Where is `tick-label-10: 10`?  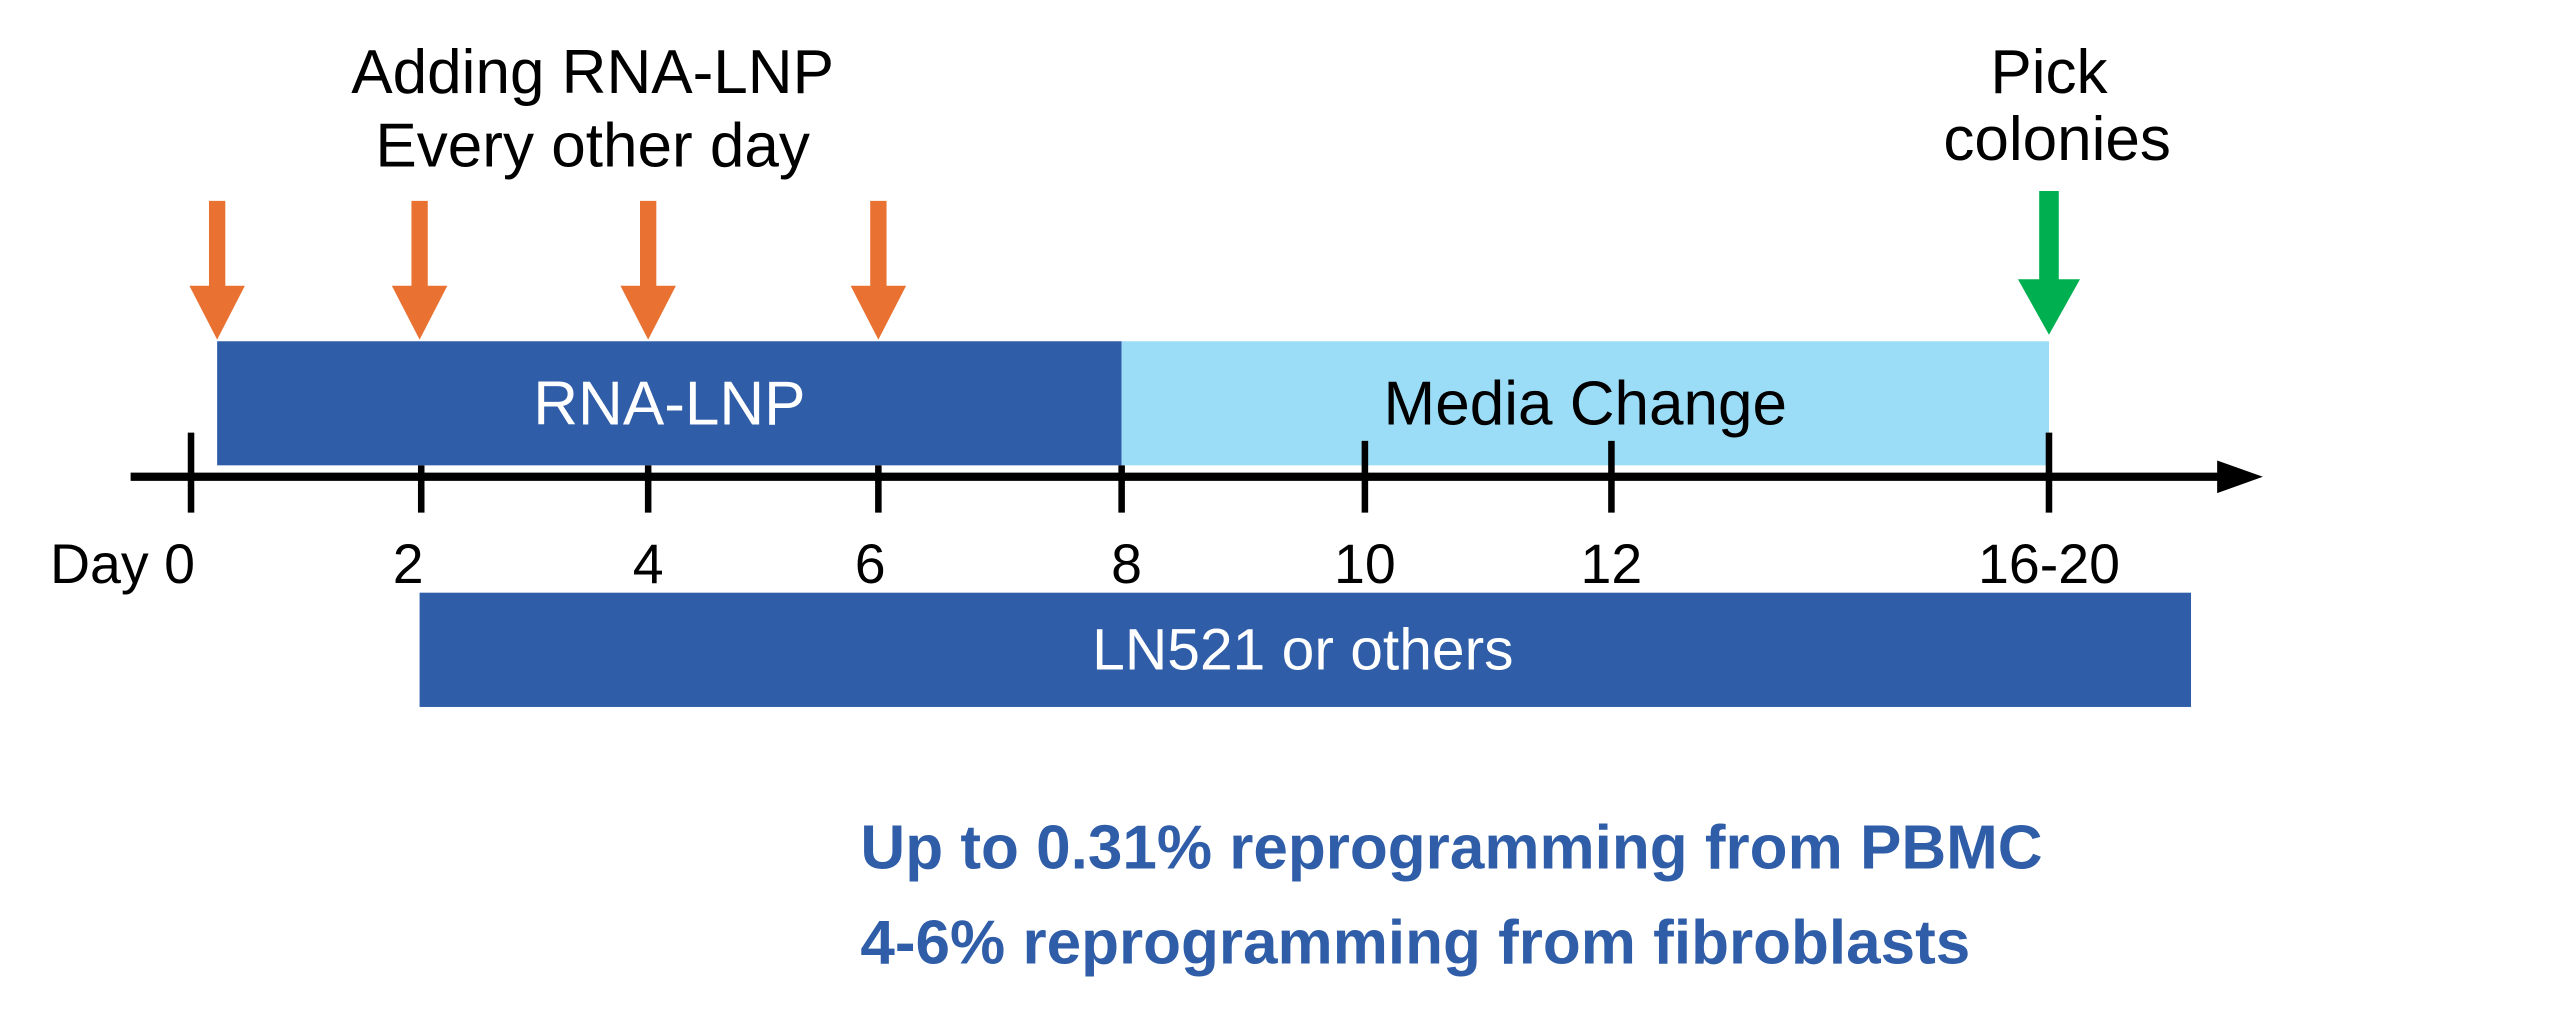
tick-label-10: 10 is located at coordinates (1365, 564).